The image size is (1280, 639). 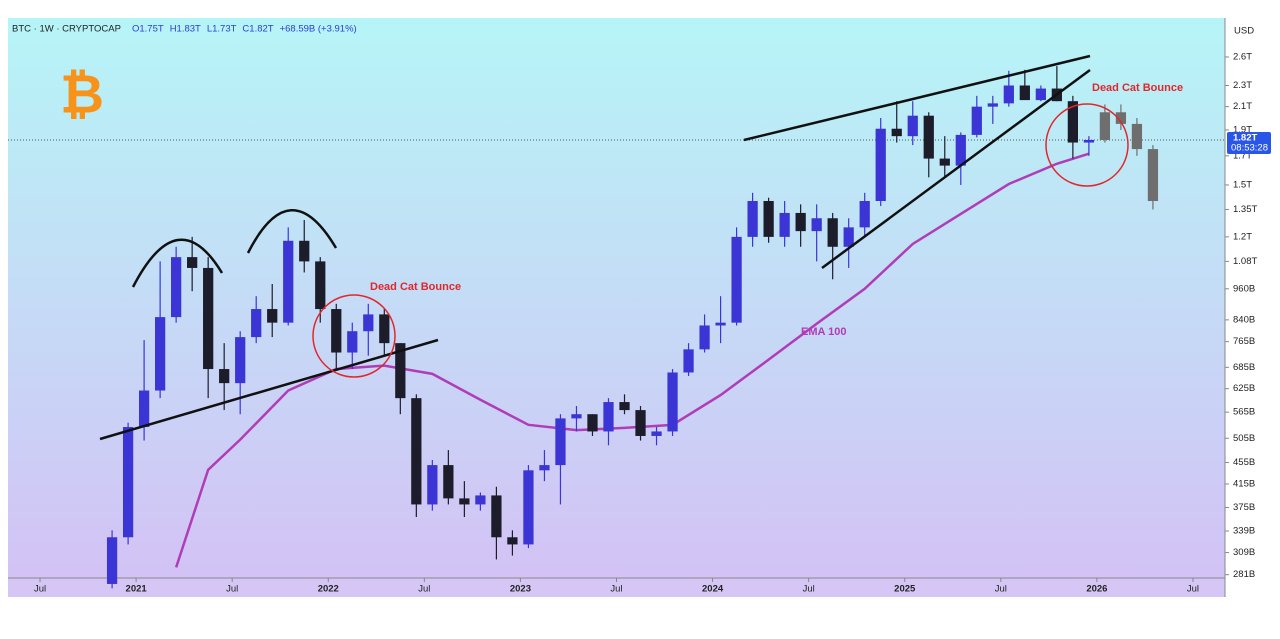 I want to click on price-countdown: 08:53:28, so click(x=1249, y=147).